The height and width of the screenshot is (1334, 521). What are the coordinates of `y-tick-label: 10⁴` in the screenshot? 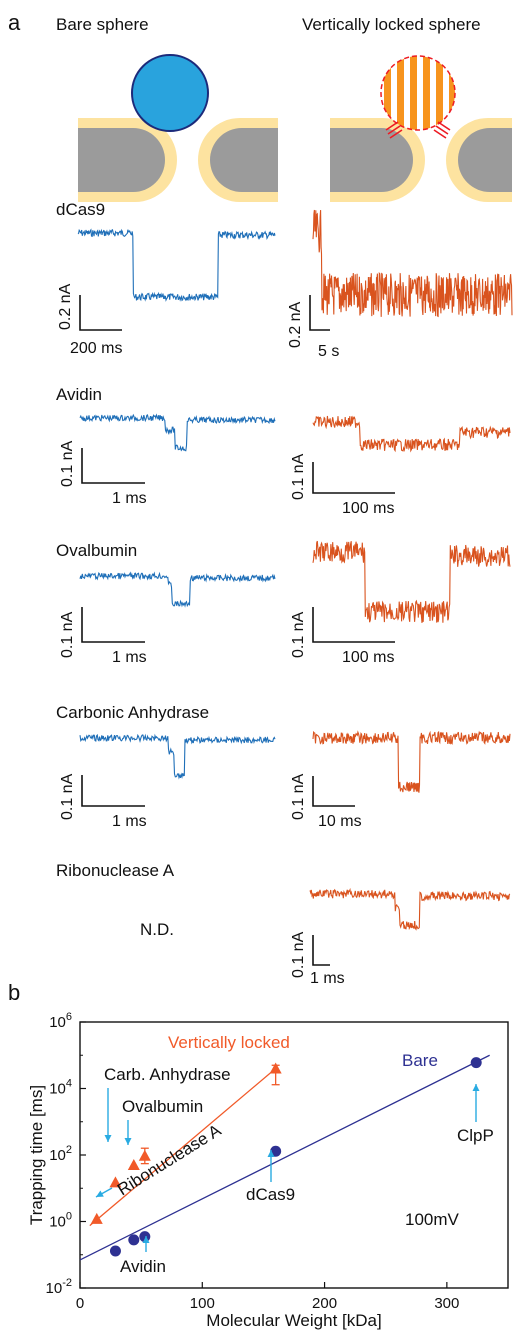 It's located at (60, 1088).